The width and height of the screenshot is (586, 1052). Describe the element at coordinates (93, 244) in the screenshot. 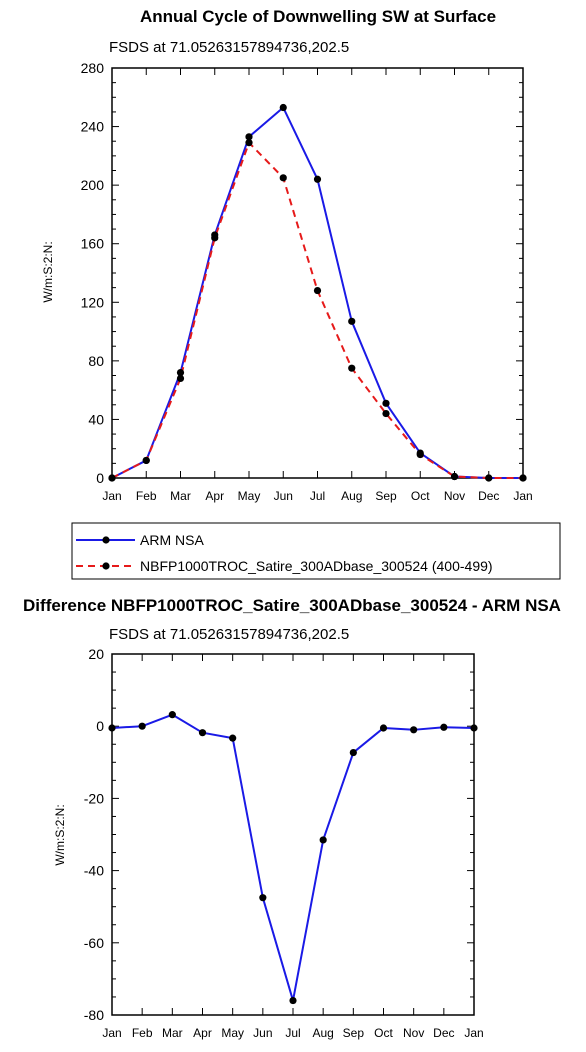

I see `chart0-ytick-label: 160` at that location.